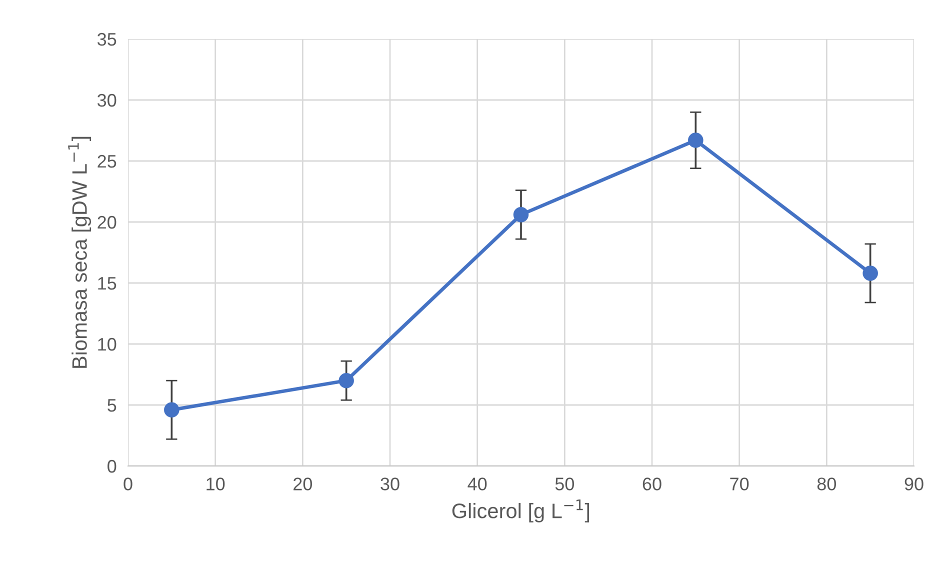  Describe the element at coordinates (112, 466) in the screenshot. I see `y-tick-label: 0` at that location.